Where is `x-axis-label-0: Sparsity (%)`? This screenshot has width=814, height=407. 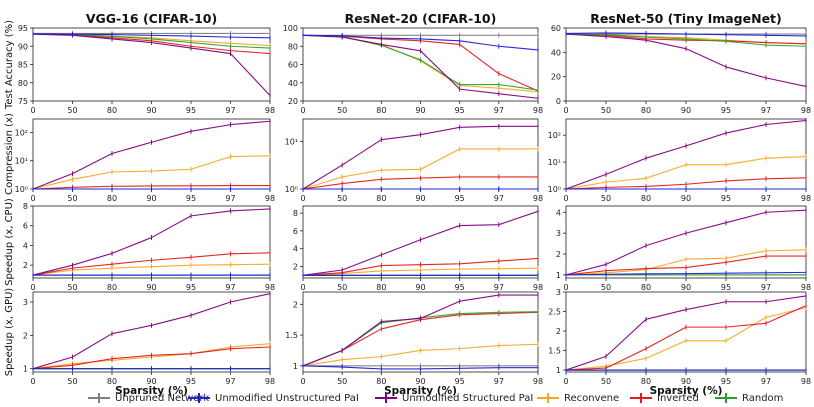 x-axis-label-0: Sparsity (%) is located at coordinates (151, 391).